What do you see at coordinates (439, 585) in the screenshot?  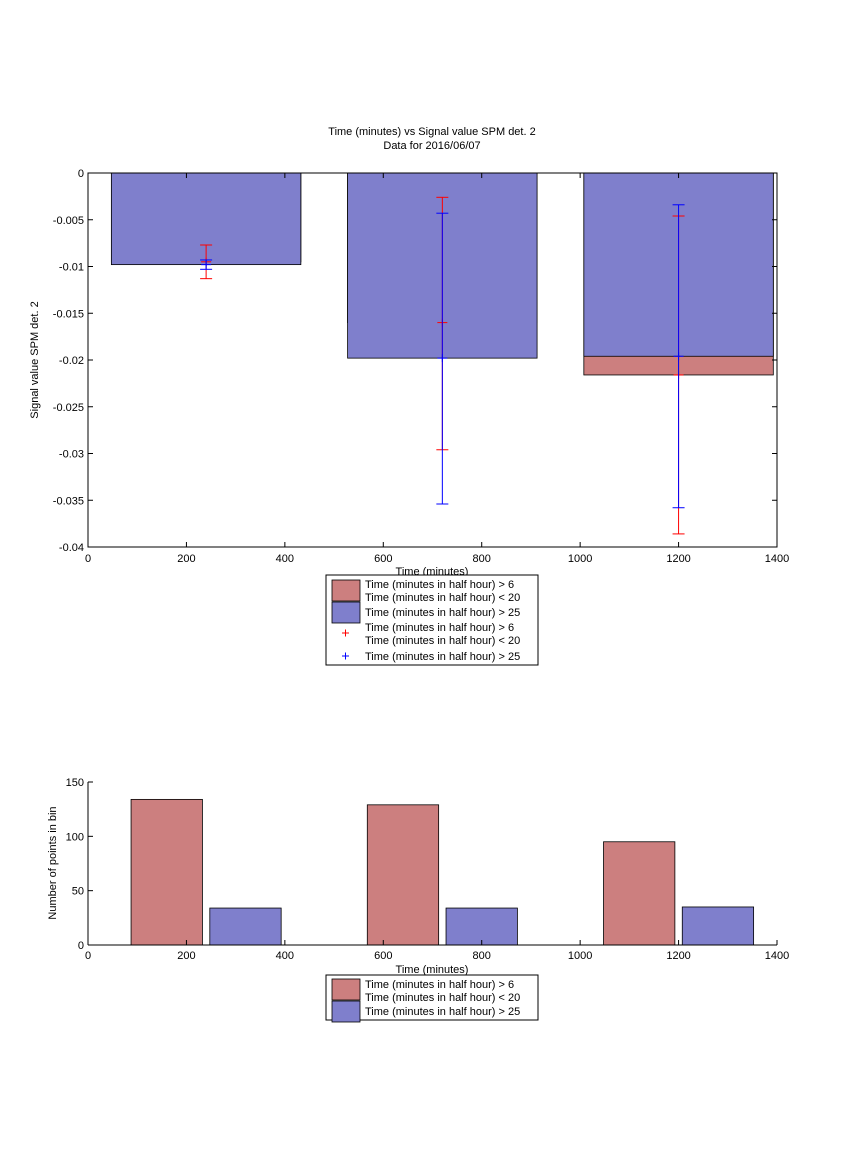 I see `top-legend-label-red-1: Time (minutes in half hour) > 6` at bounding box center [439, 585].